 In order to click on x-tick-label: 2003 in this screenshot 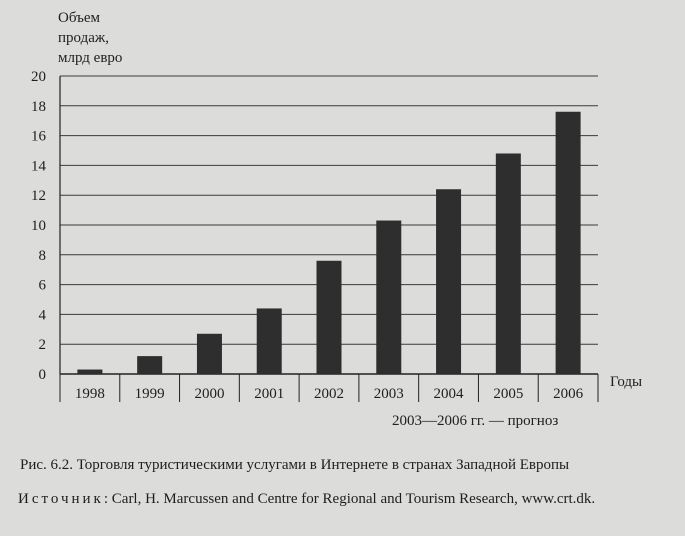, I will do `click(389, 394)`.